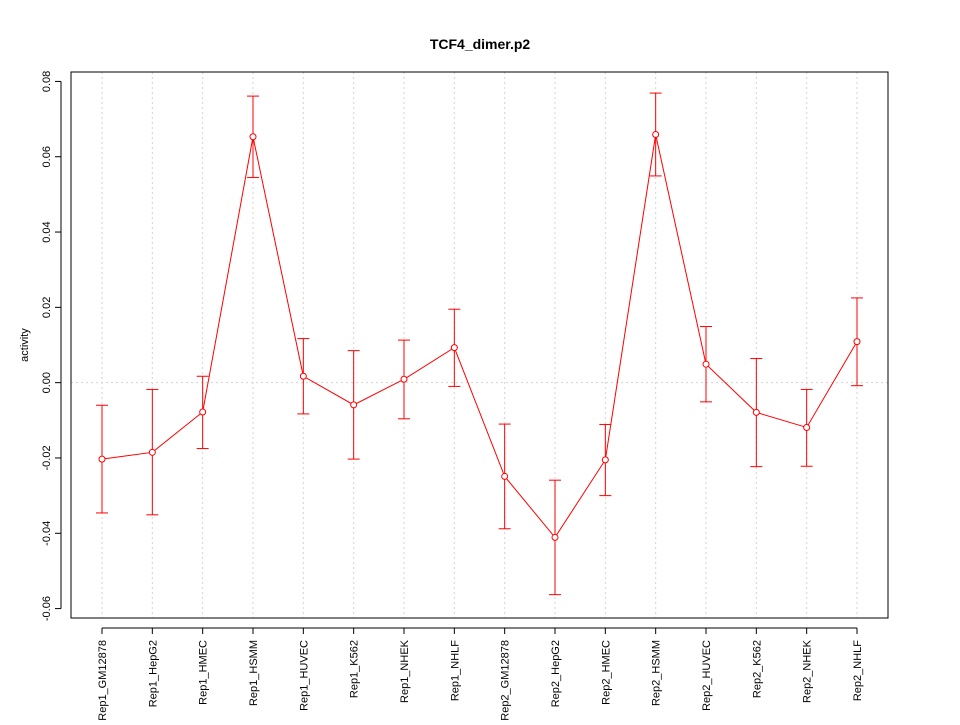 The width and height of the screenshot is (960, 725). What do you see at coordinates (47, 81) in the screenshot?
I see `y-tick-label: 0.08` at bounding box center [47, 81].